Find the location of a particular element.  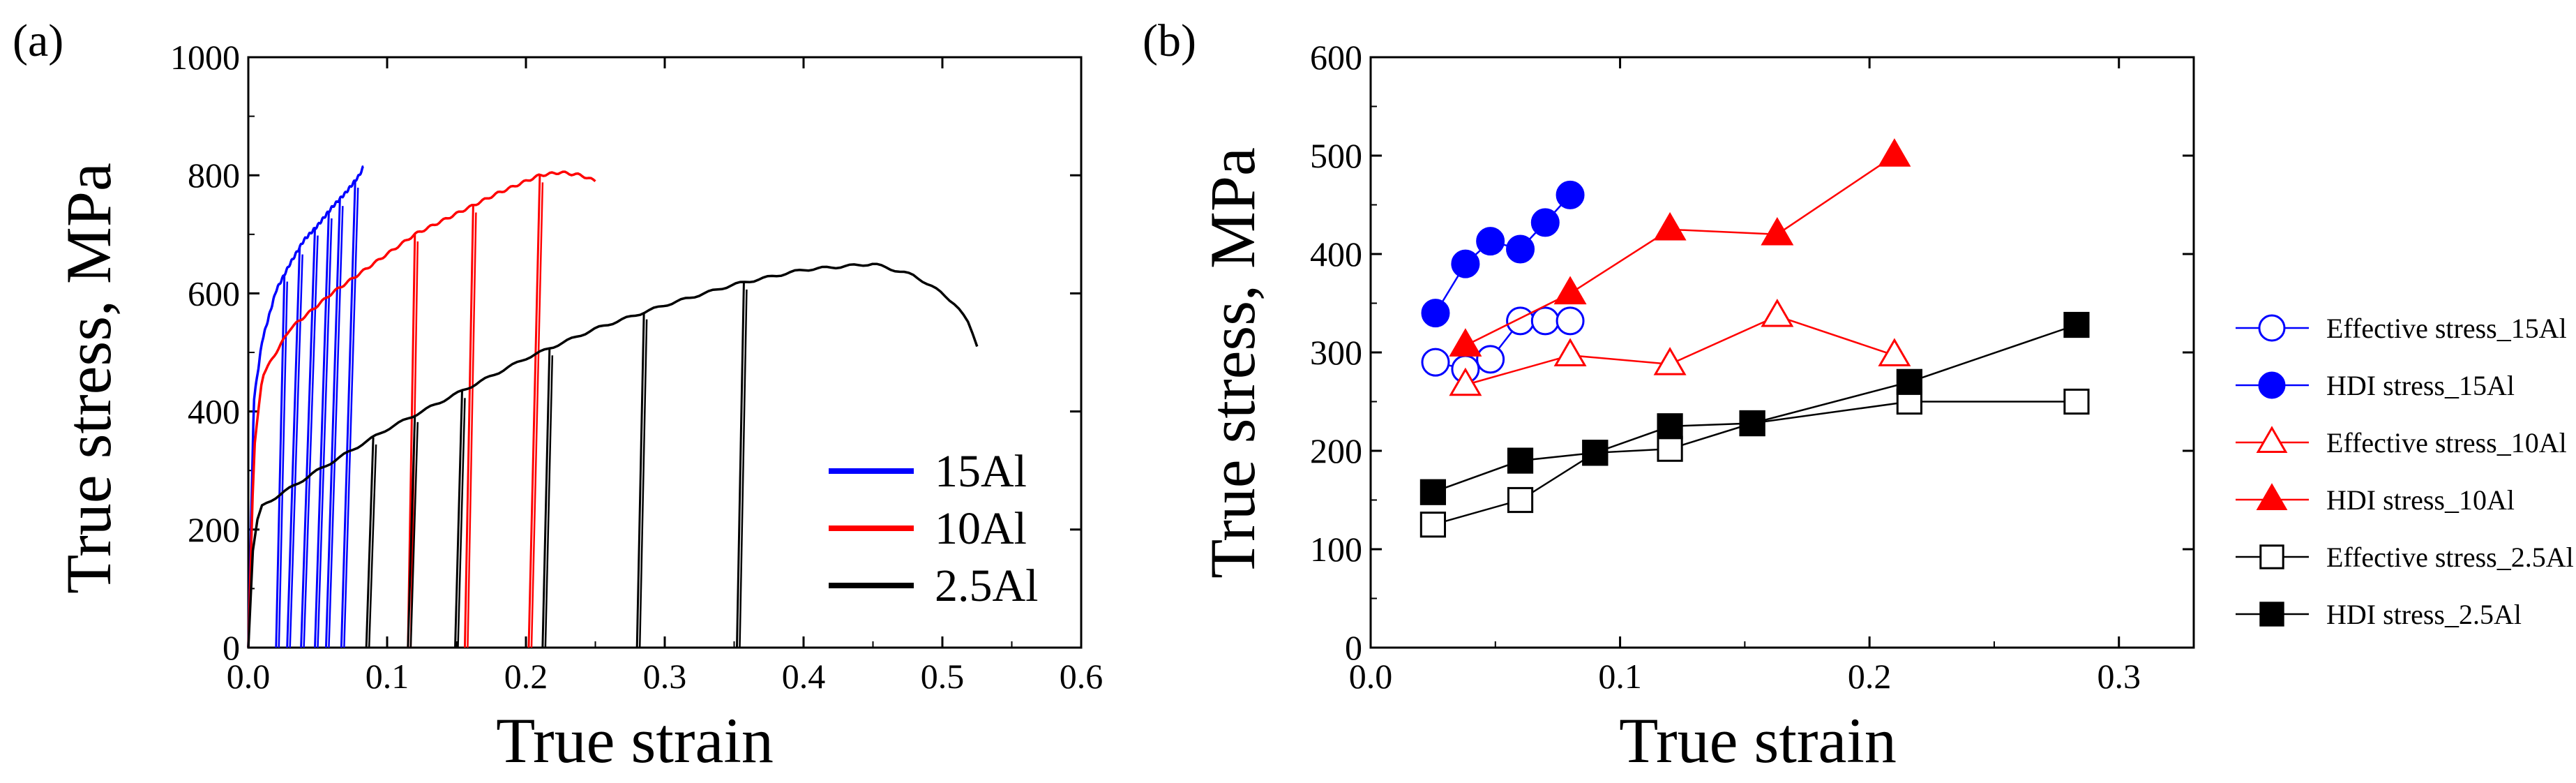

panel-a-y-tick-label: 0 is located at coordinates (231, 647).